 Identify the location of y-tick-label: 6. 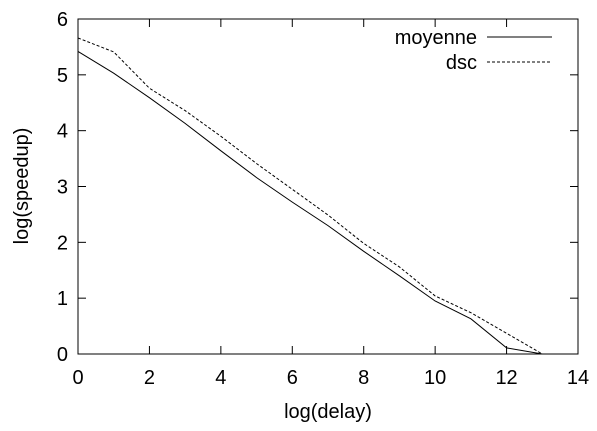
(62, 20).